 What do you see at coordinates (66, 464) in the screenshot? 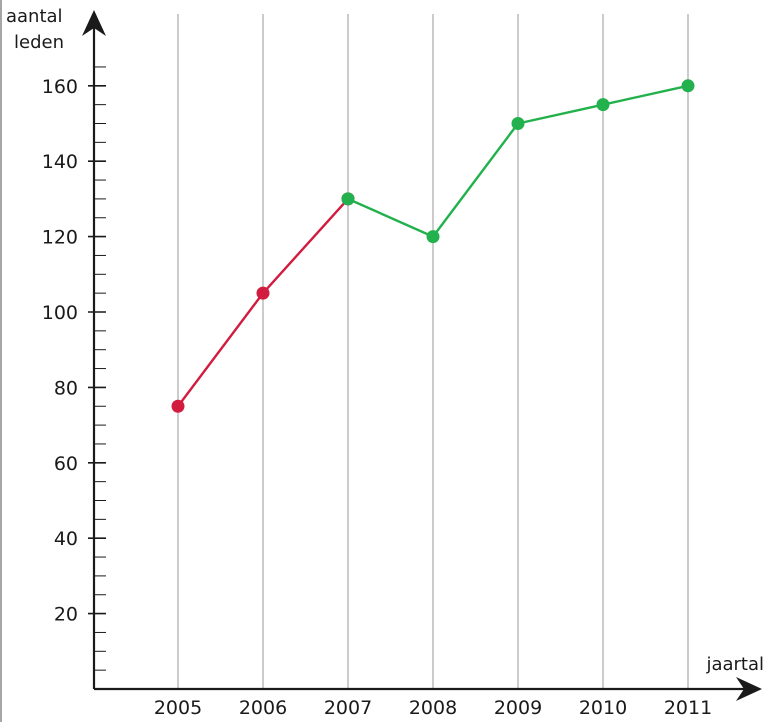
I see `y-tick-label-60: 60` at bounding box center [66, 464].